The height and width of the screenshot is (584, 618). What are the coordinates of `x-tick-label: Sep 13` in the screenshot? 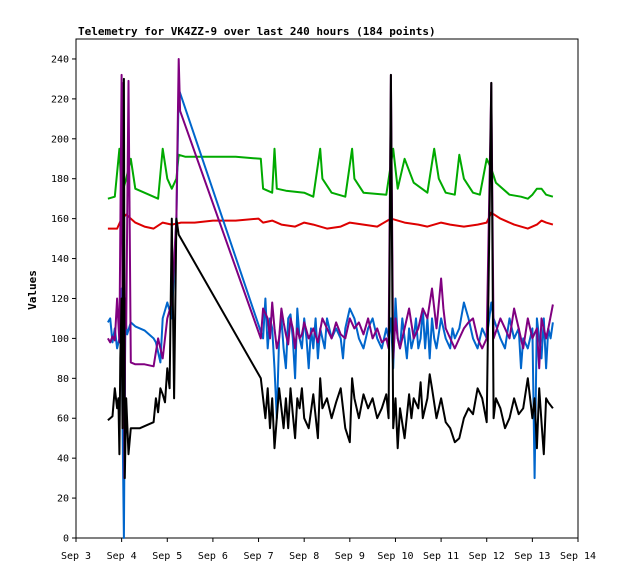 It's located at (532, 556).